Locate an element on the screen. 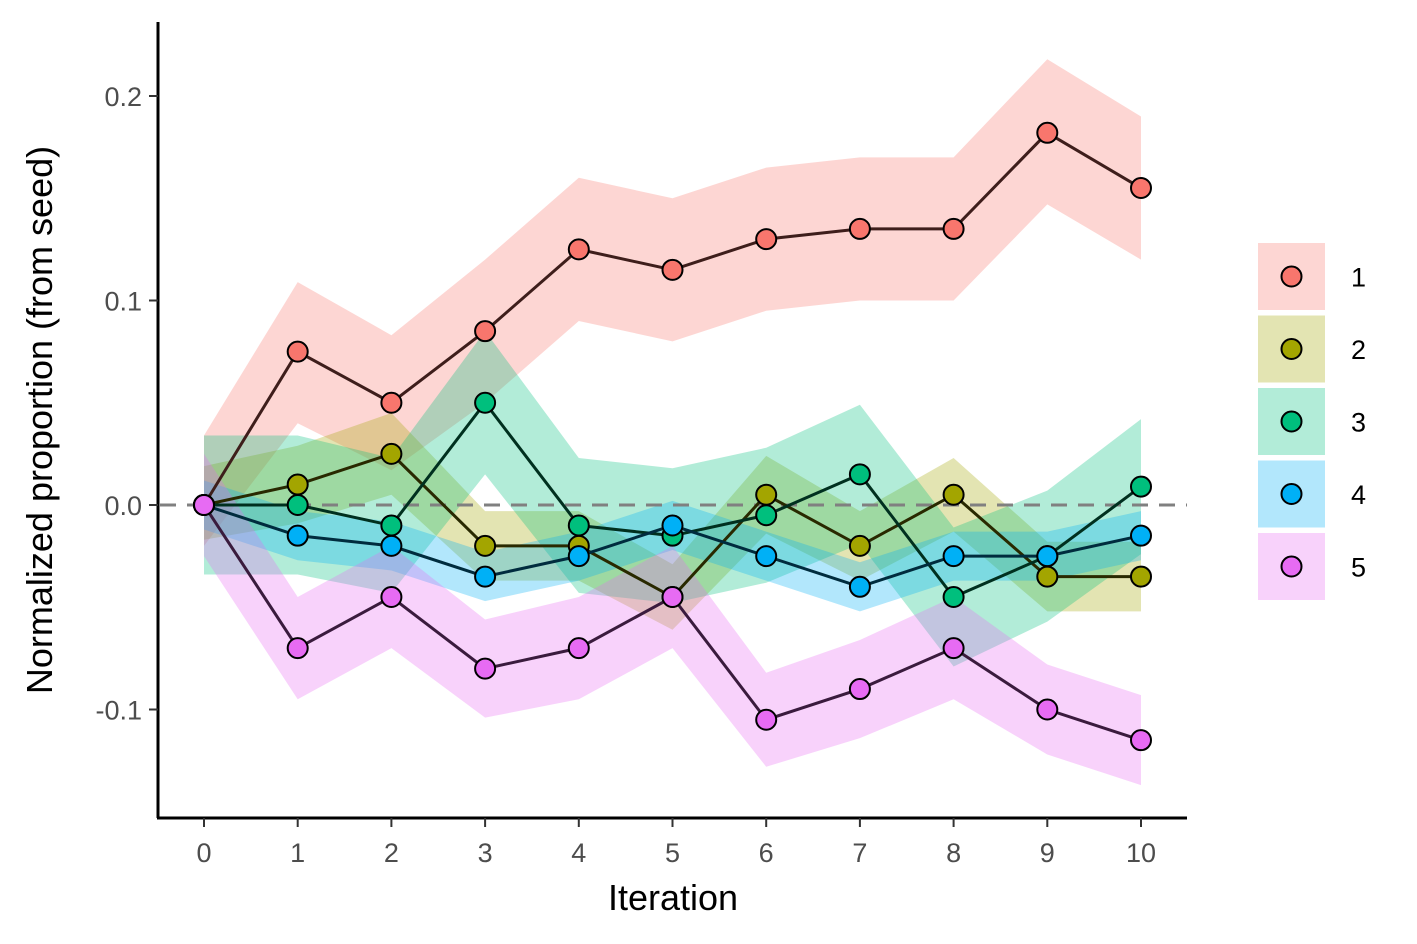  x-tick-label: 7 is located at coordinates (859, 853).